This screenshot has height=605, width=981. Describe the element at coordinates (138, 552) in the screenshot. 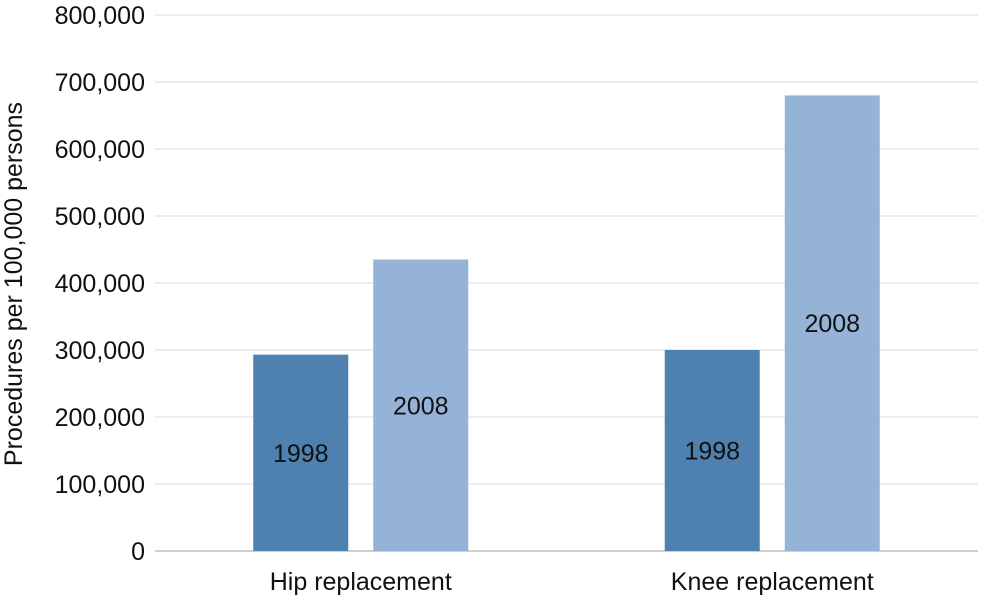

I see `y-tick-label: 0` at that location.